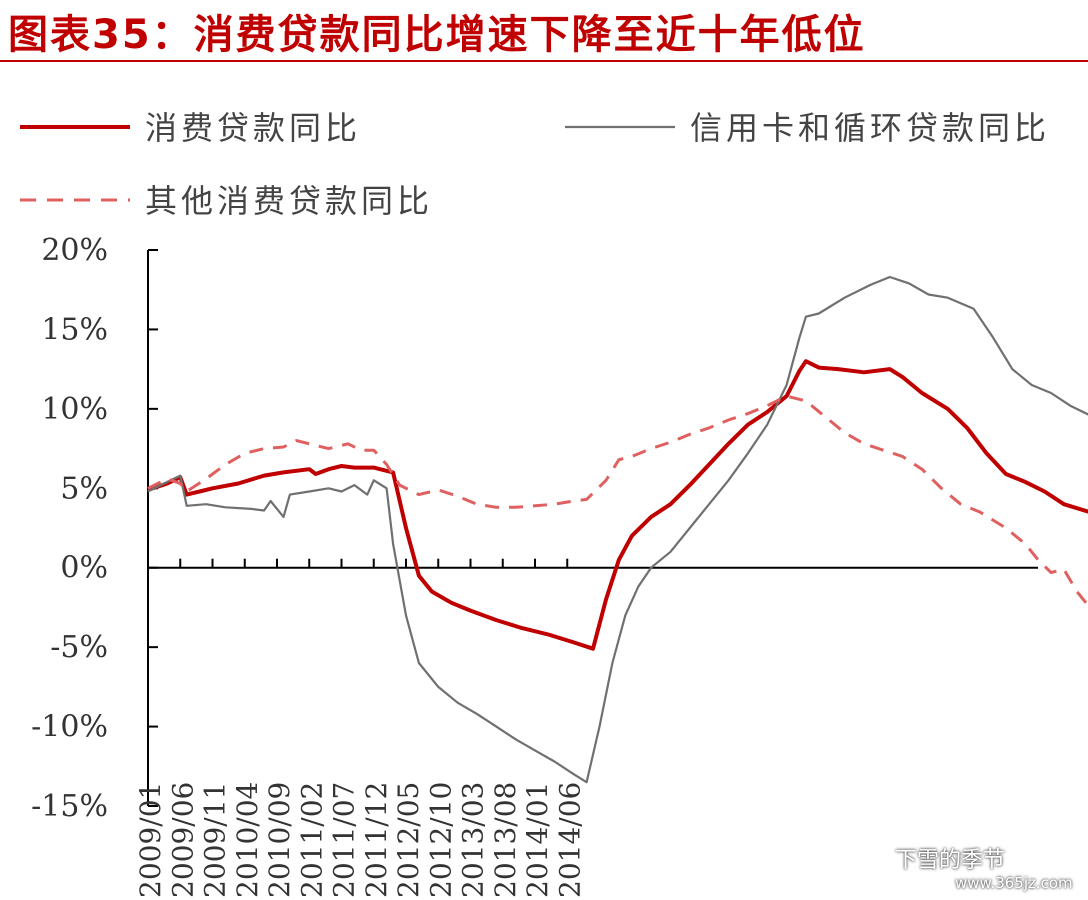 This screenshot has height=900, width=1088. Describe the element at coordinates (84, 488) in the screenshot. I see `y-tick-label: 5%` at that location.